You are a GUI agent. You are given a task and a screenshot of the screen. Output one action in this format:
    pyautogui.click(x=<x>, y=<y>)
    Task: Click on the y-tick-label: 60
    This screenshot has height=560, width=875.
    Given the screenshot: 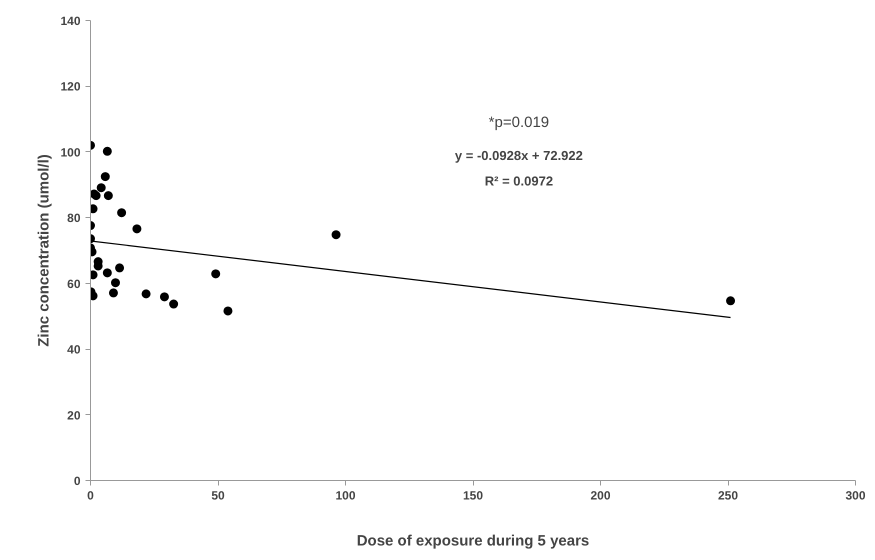 What is the action you would take?
    pyautogui.click(x=74, y=283)
    